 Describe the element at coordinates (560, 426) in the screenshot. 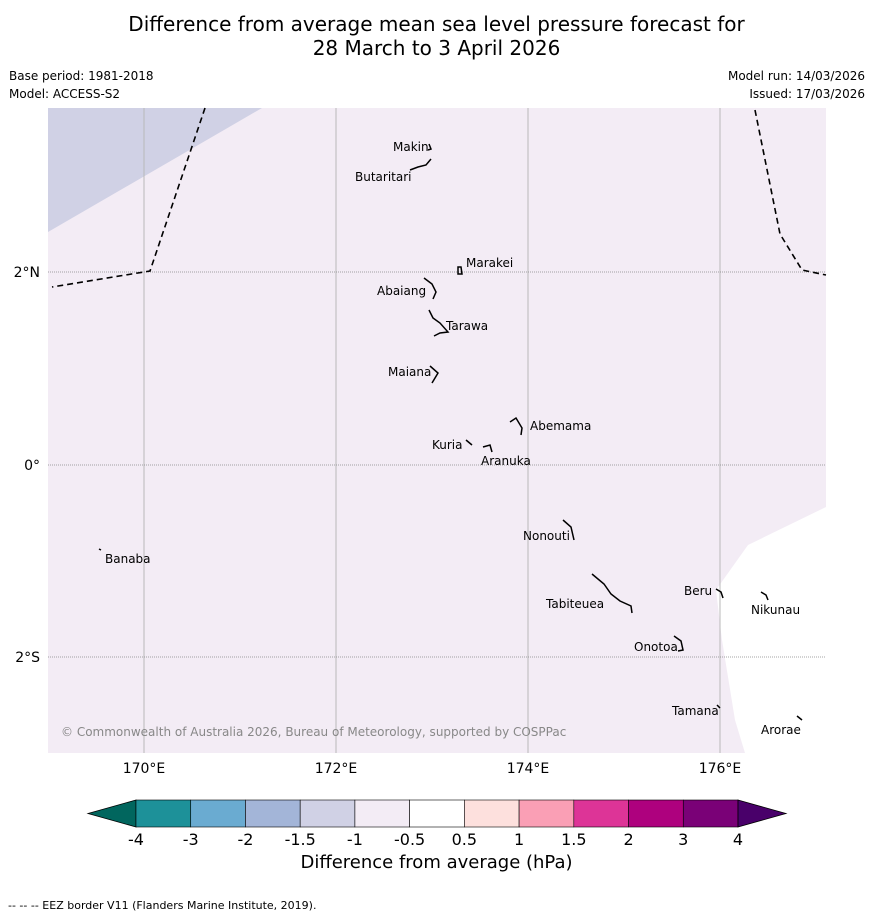

I see `place-label-abemama: Abemama` at that location.